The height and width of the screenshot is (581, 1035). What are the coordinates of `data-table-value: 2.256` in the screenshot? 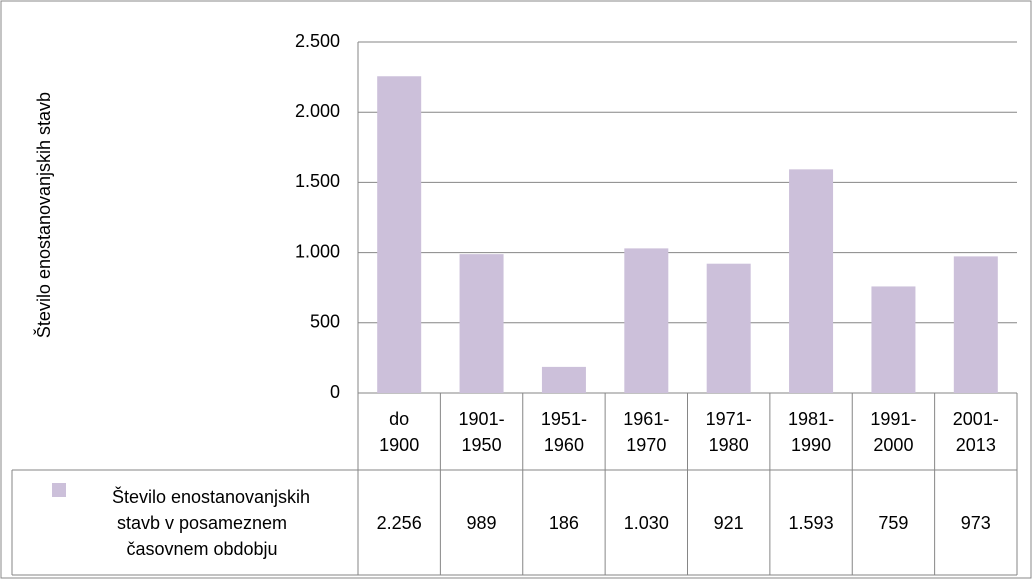 It's located at (399, 522).